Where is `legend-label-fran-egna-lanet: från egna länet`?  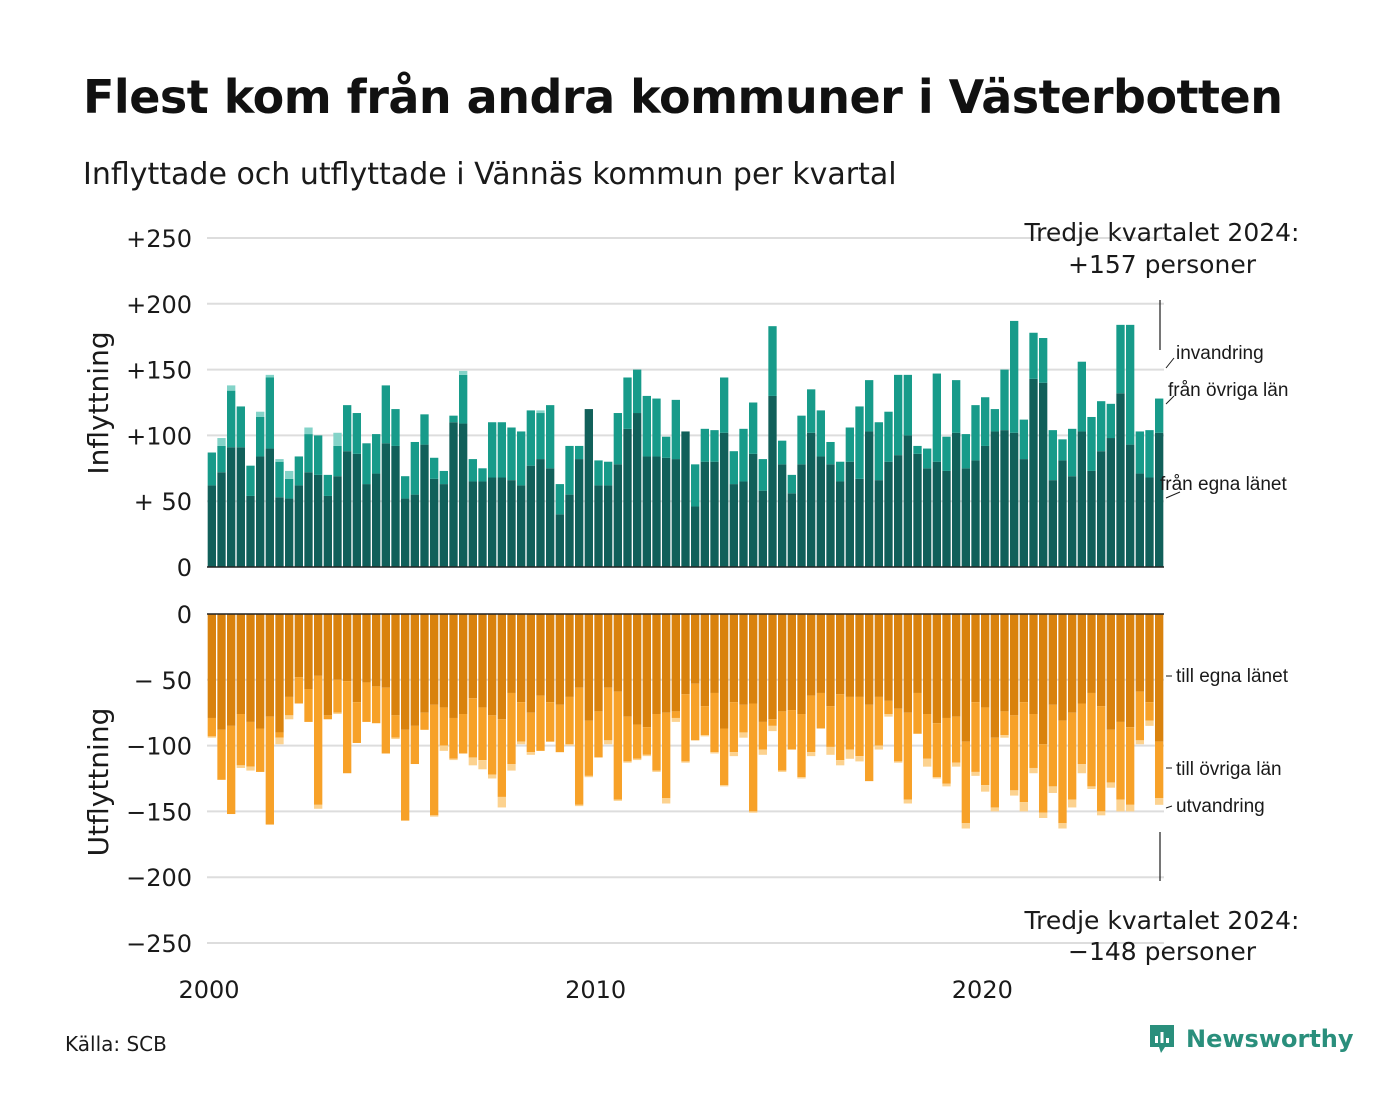 legend-label-fran-egna-lanet: från egna länet is located at coordinates (1223, 484).